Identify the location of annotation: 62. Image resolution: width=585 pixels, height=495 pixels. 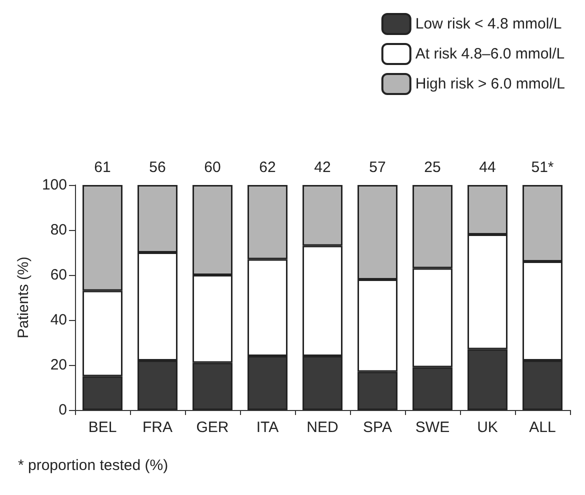
(267, 167).